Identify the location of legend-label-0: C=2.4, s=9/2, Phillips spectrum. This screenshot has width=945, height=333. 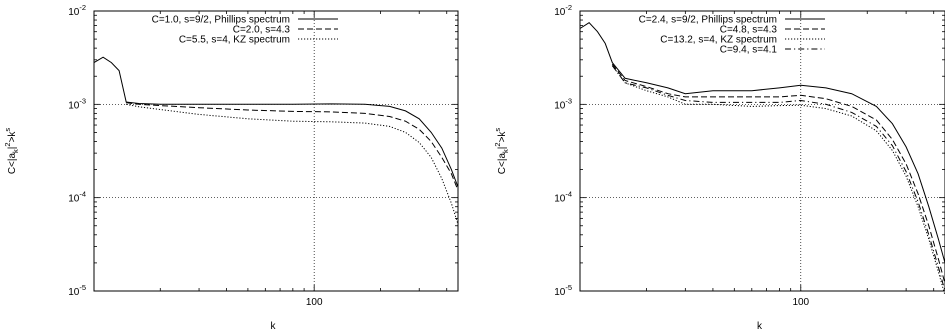
(708, 20).